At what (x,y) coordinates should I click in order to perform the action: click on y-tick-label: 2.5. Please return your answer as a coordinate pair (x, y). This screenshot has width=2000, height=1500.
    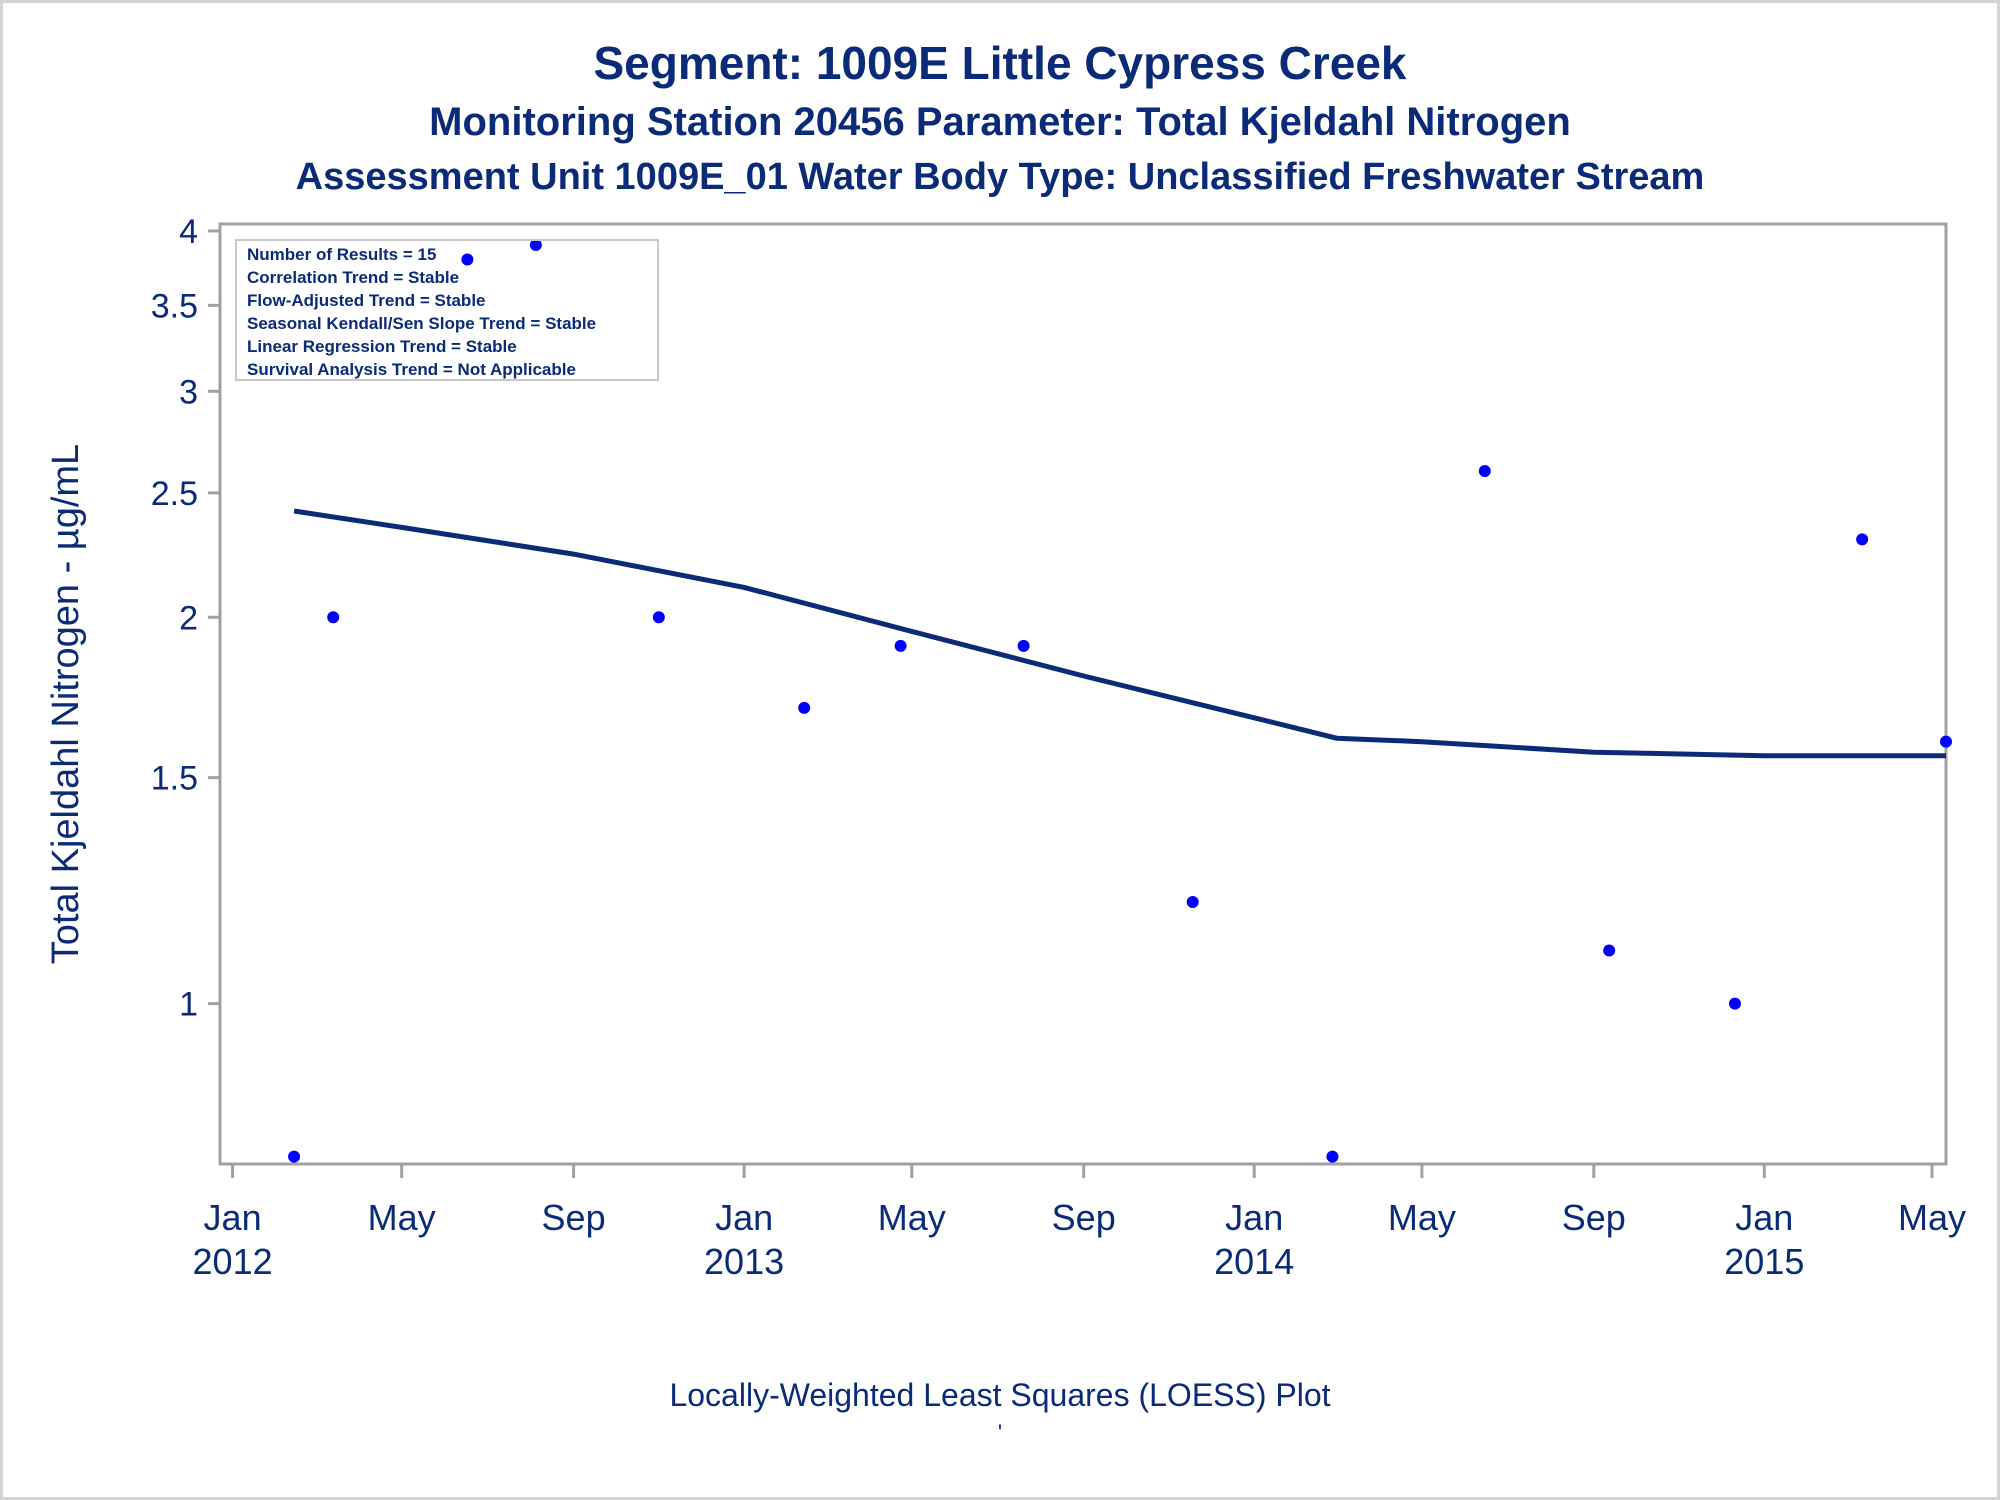
    Looking at the image, I should click on (174, 494).